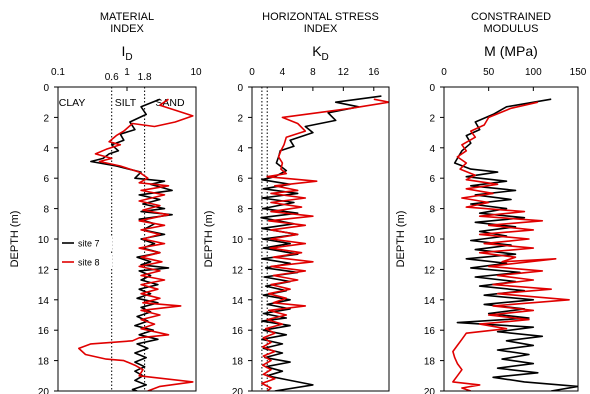  I want to click on zone-label: SAND, so click(170, 103).